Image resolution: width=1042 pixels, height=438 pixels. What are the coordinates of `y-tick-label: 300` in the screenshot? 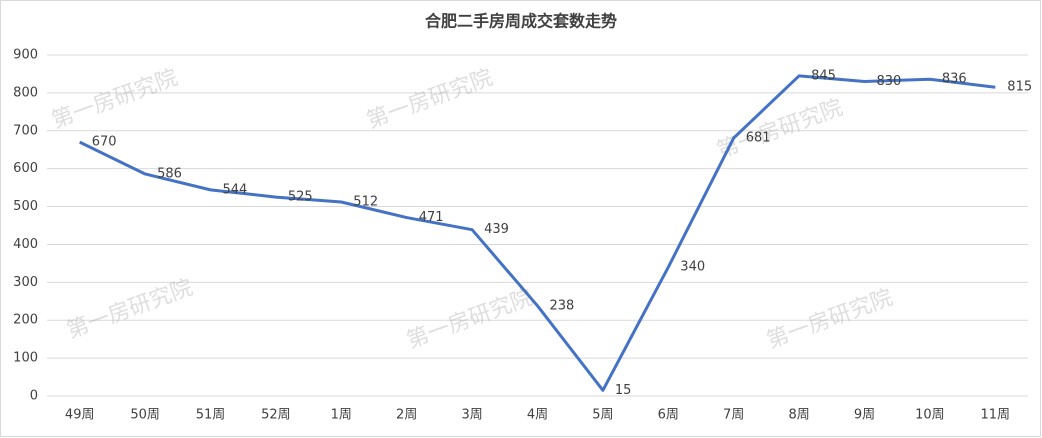 It's located at (25, 282).